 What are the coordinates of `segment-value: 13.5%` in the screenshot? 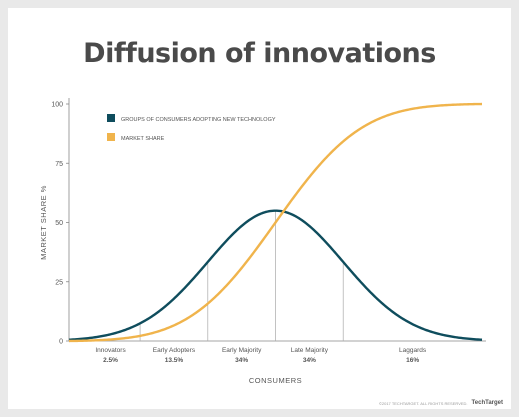 It's located at (174, 360).